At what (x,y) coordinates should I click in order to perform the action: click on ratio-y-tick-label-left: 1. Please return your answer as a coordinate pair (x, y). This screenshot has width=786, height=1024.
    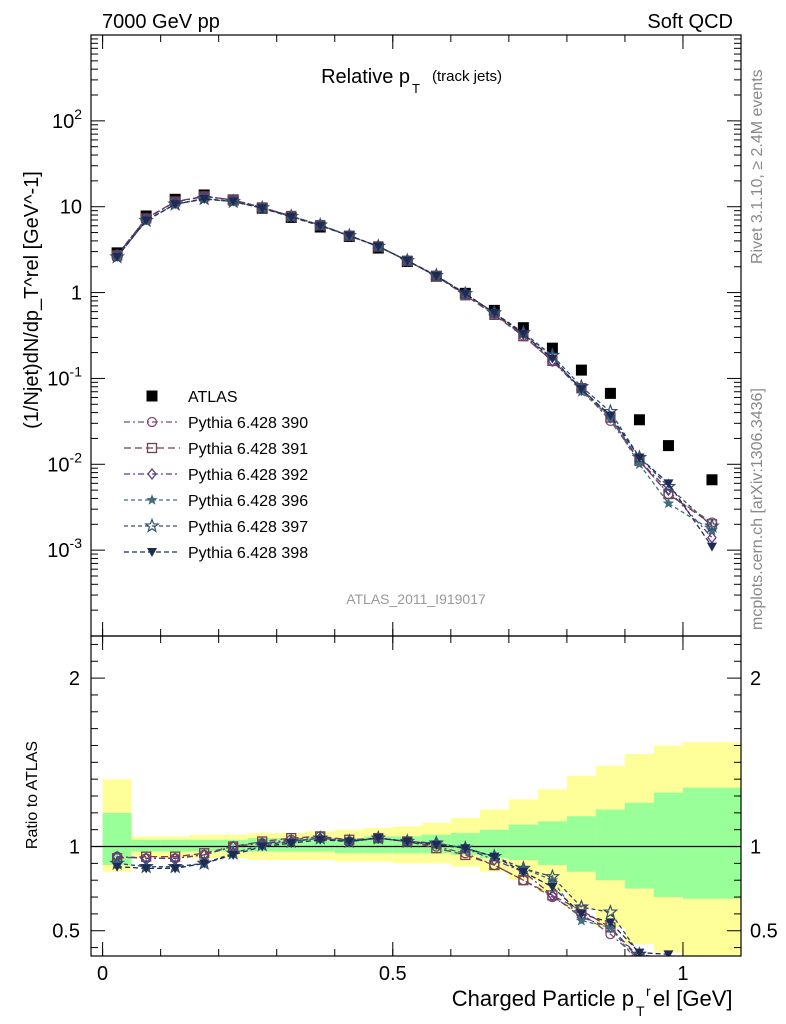
    Looking at the image, I should click on (74, 848).